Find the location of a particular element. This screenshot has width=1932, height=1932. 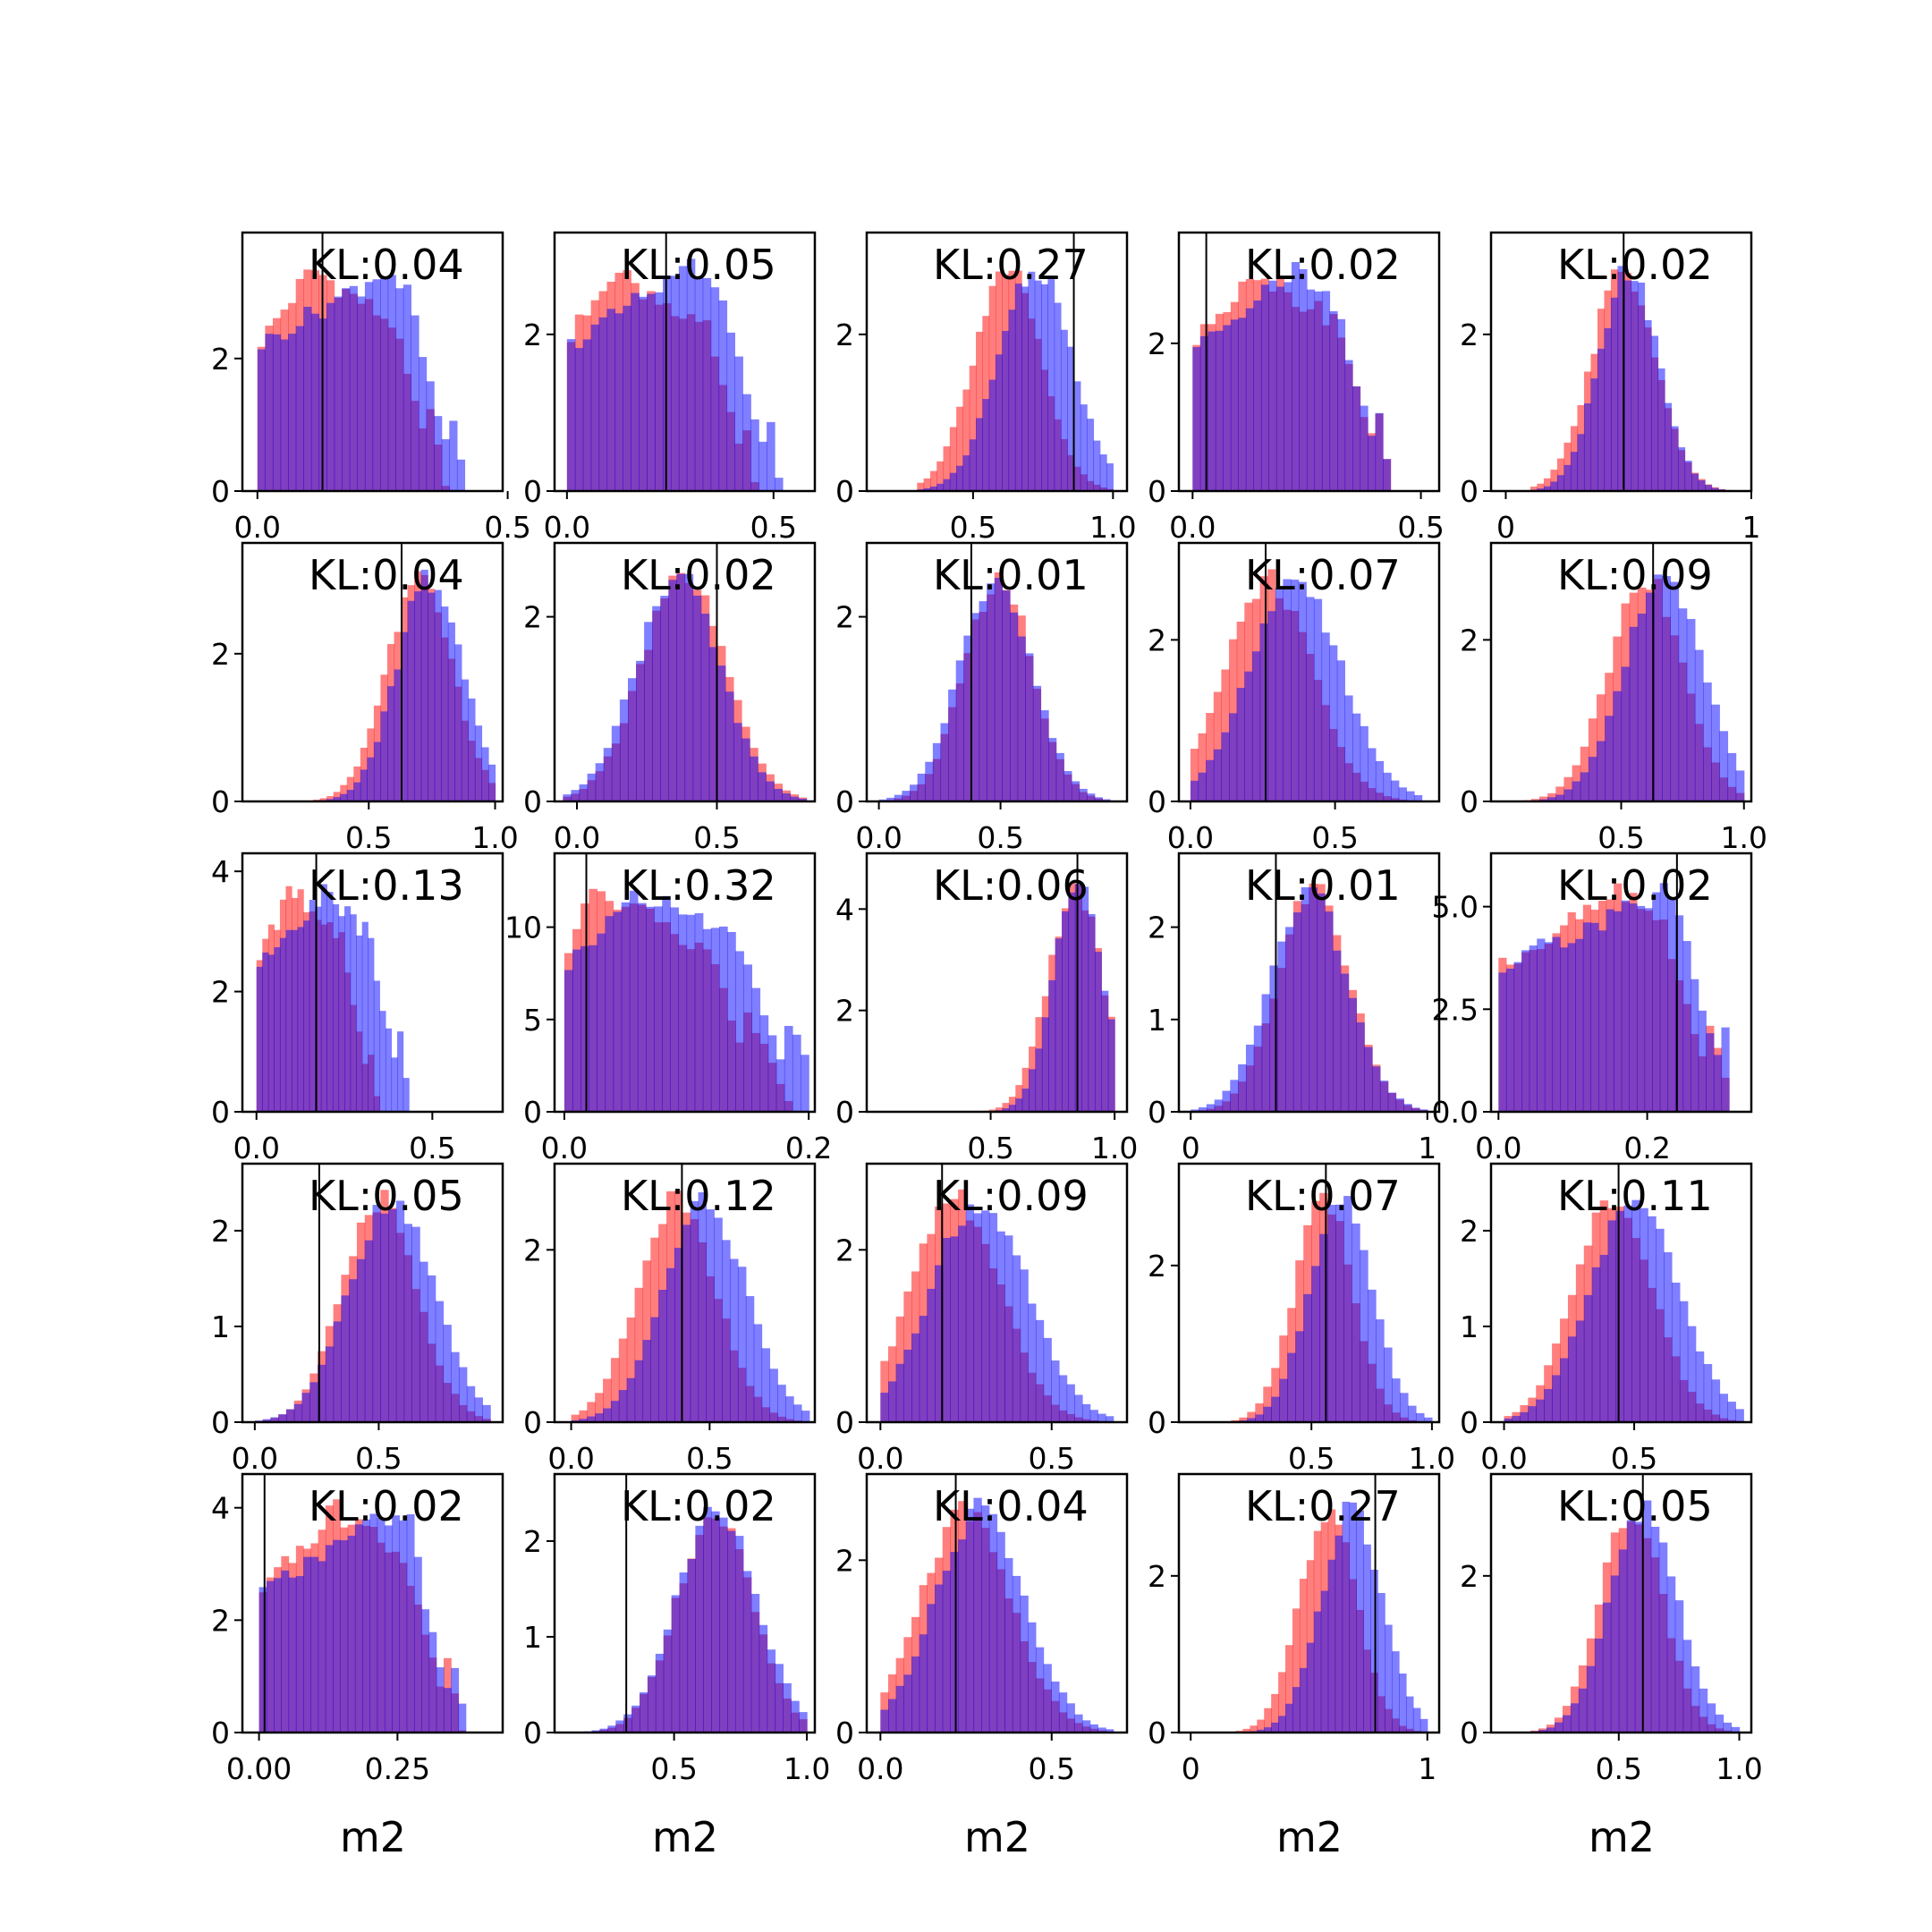

x-tick-label: 1.0 is located at coordinates (1432, 1458).